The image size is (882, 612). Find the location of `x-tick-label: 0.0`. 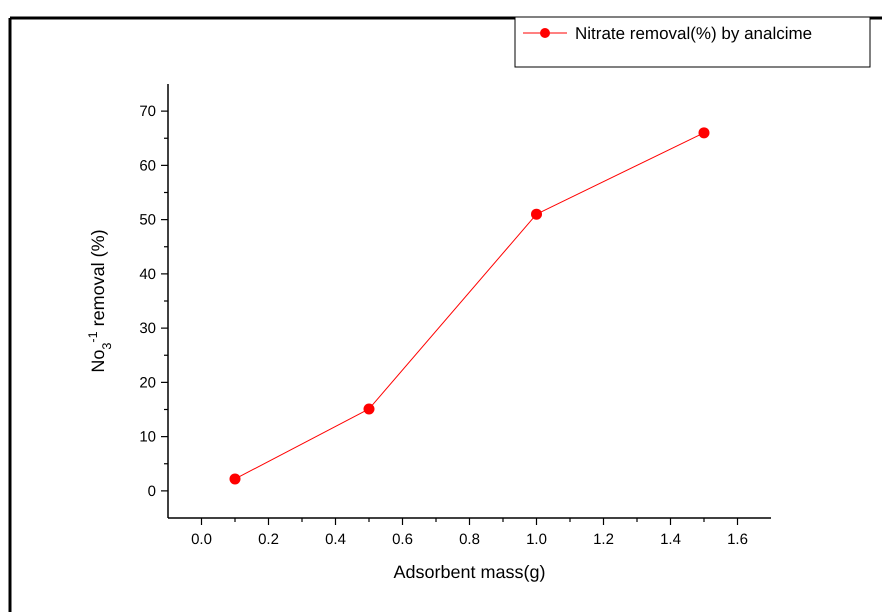

x-tick-label: 0.0 is located at coordinates (201, 539).